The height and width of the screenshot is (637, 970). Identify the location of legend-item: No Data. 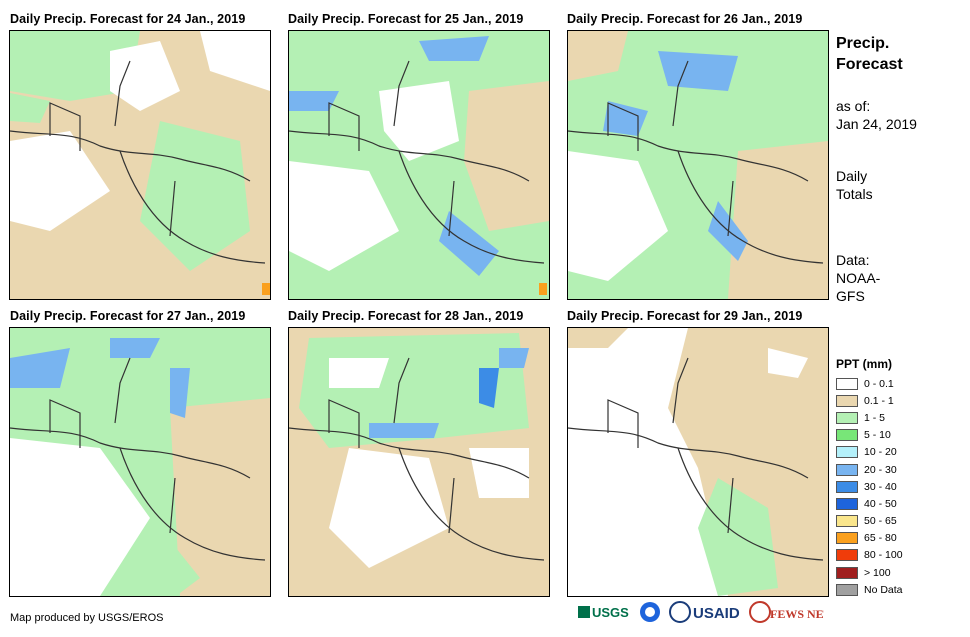
(869, 589).